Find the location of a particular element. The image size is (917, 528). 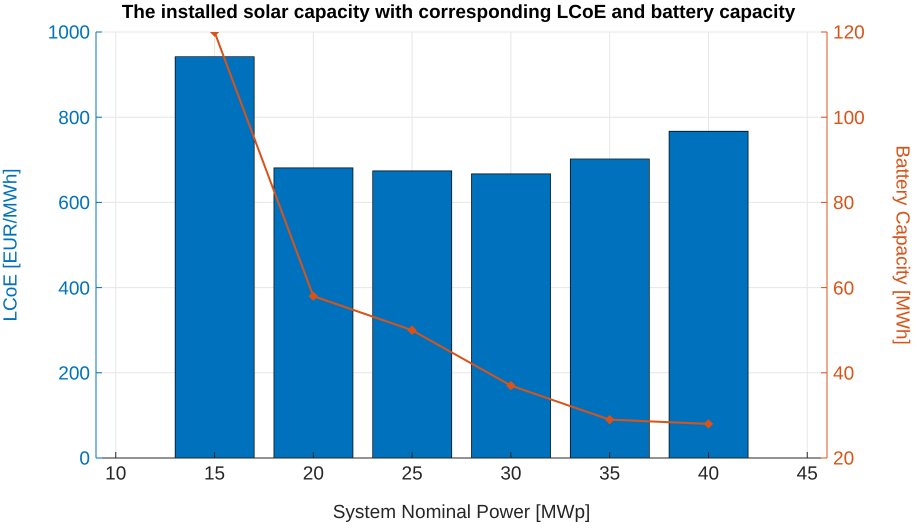

x-axis-title: System Nominal Power [MWp] is located at coordinates (461, 512).